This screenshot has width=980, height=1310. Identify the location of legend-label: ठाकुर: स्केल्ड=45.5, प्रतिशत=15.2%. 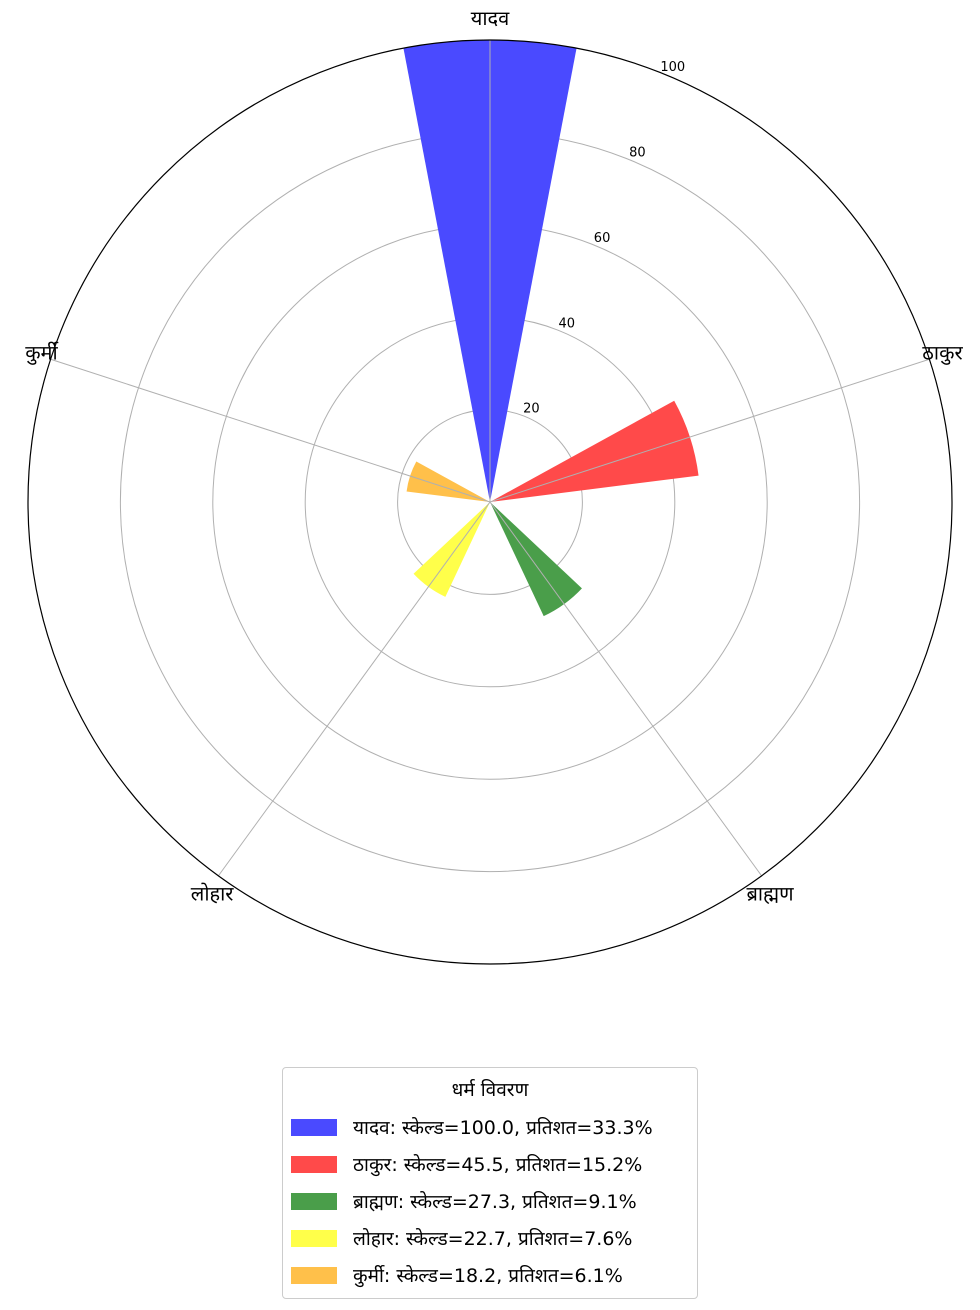
(498, 1165).